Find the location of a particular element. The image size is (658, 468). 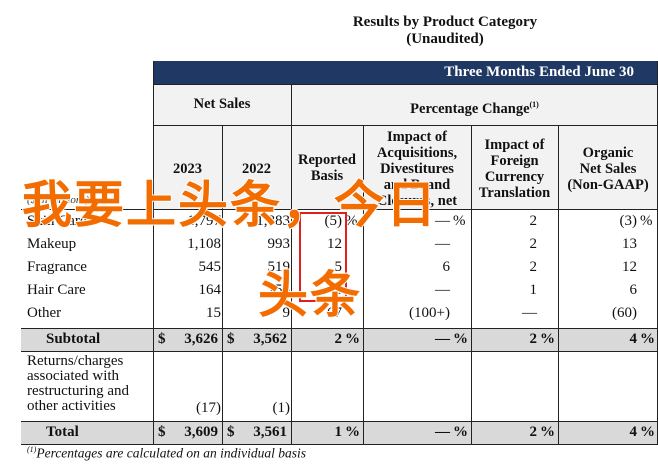

total-2022: 3,561 is located at coordinates (270, 432).